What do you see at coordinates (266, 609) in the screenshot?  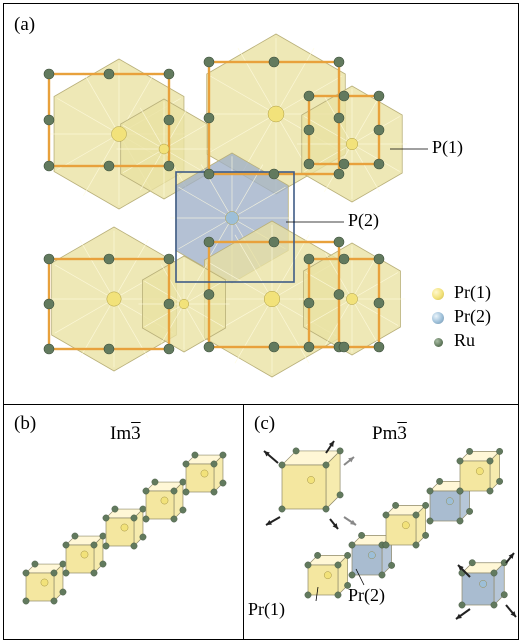 I see `pr1-callout: Pr(1)` at bounding box center [266, 609].